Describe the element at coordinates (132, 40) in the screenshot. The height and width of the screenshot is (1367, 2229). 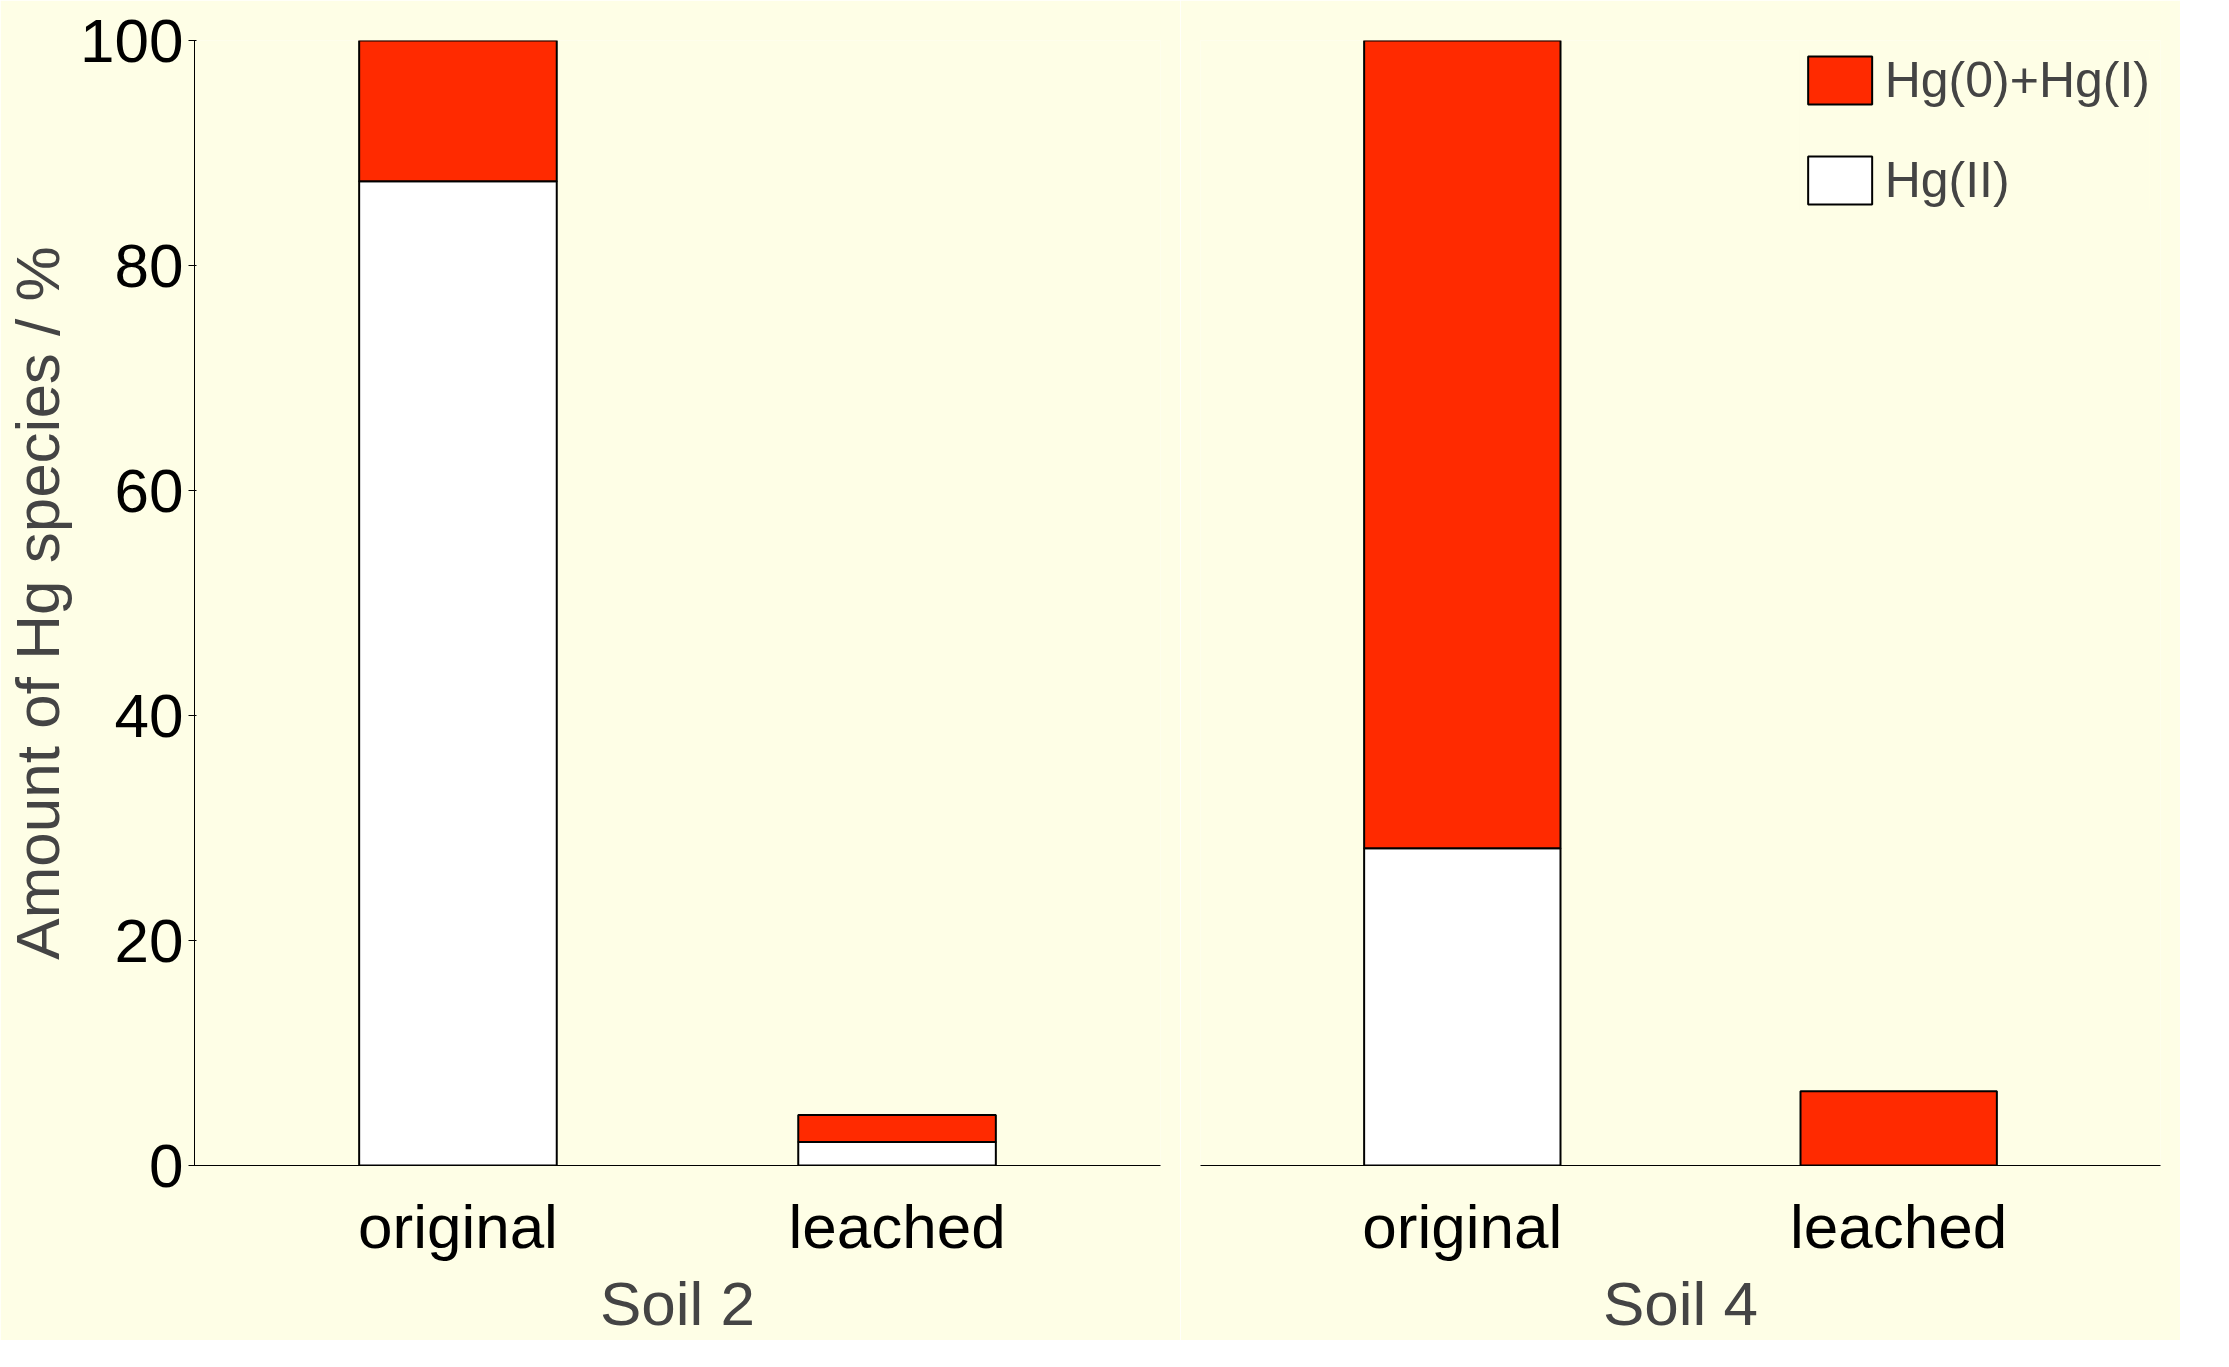
I see `y-tick-label: 100` at that location.